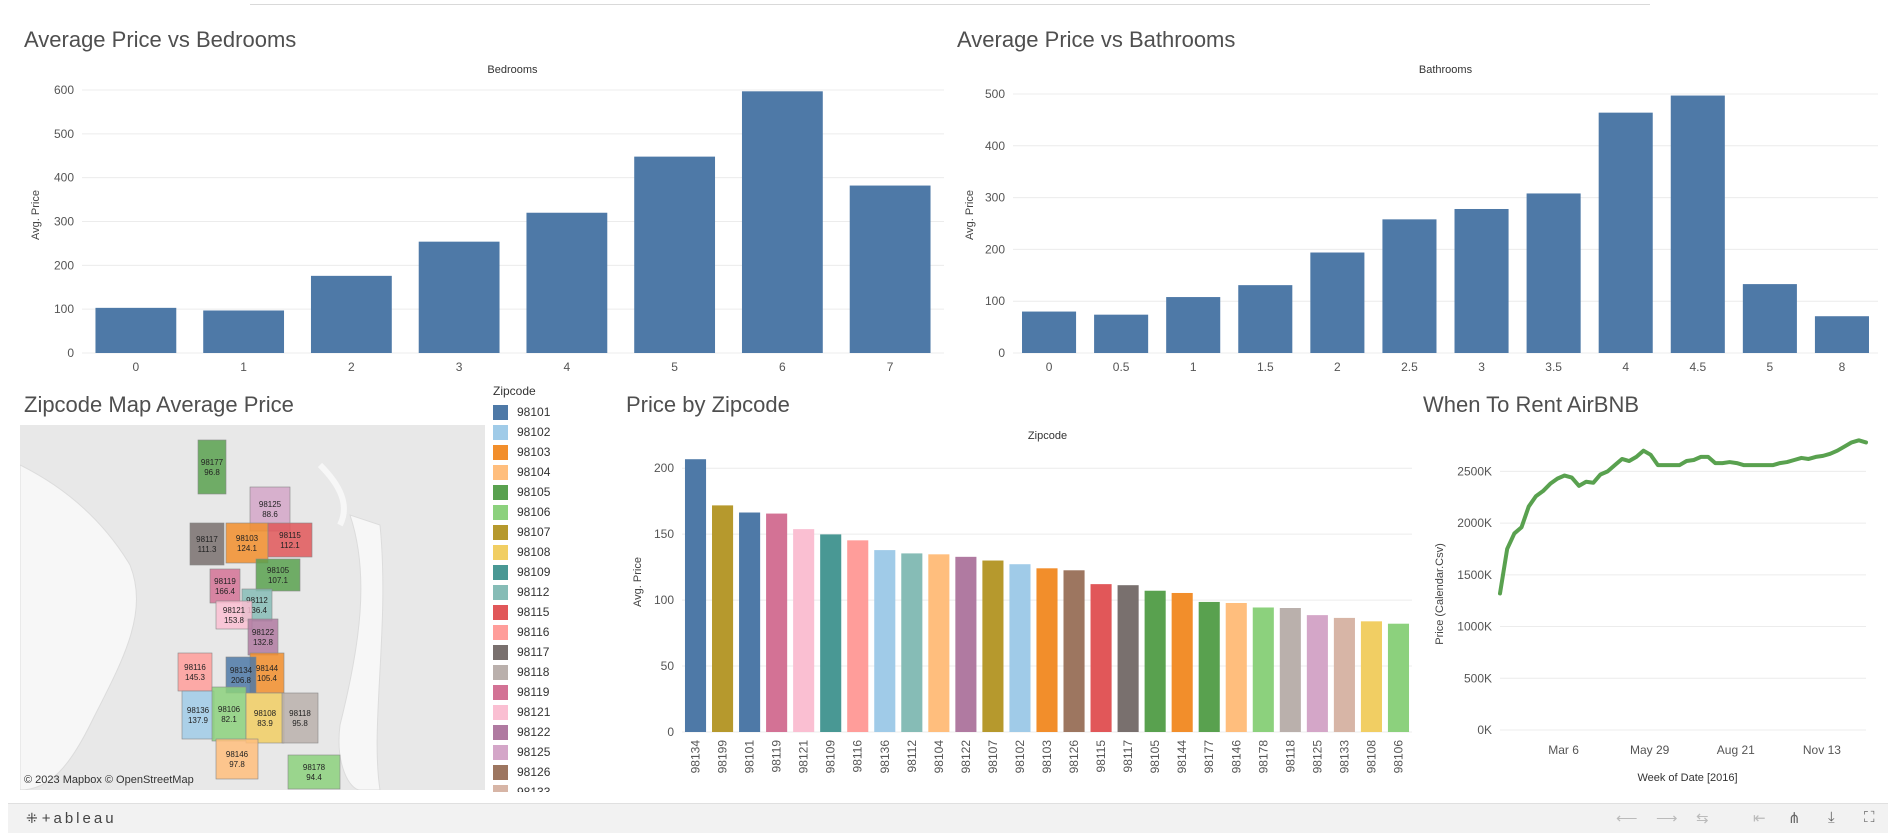  What do you see at coordinates (64, 90) in the screenshot?
I see `bedrooms-ytick-label: 600` at bounding box center [64, 90].